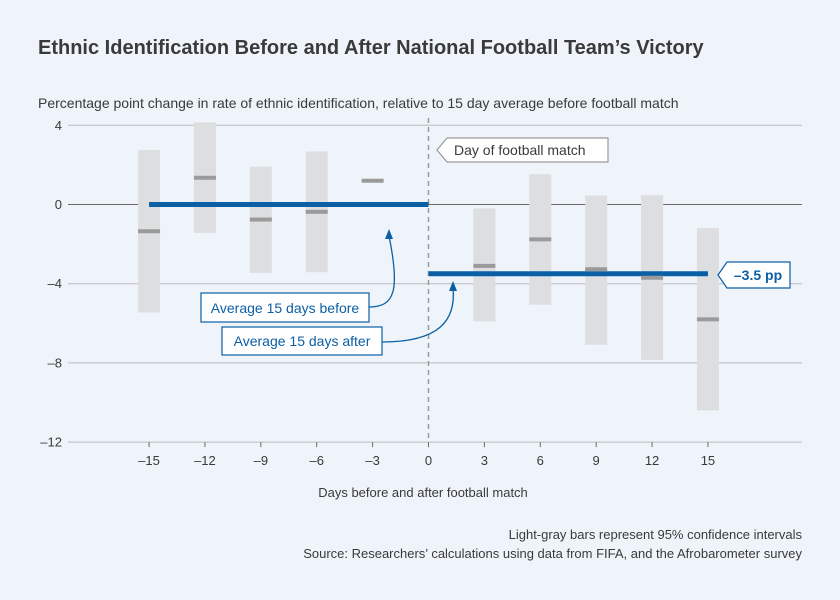  I want to click on average-before-annotation: Average 15 days before, so click(298, 276).